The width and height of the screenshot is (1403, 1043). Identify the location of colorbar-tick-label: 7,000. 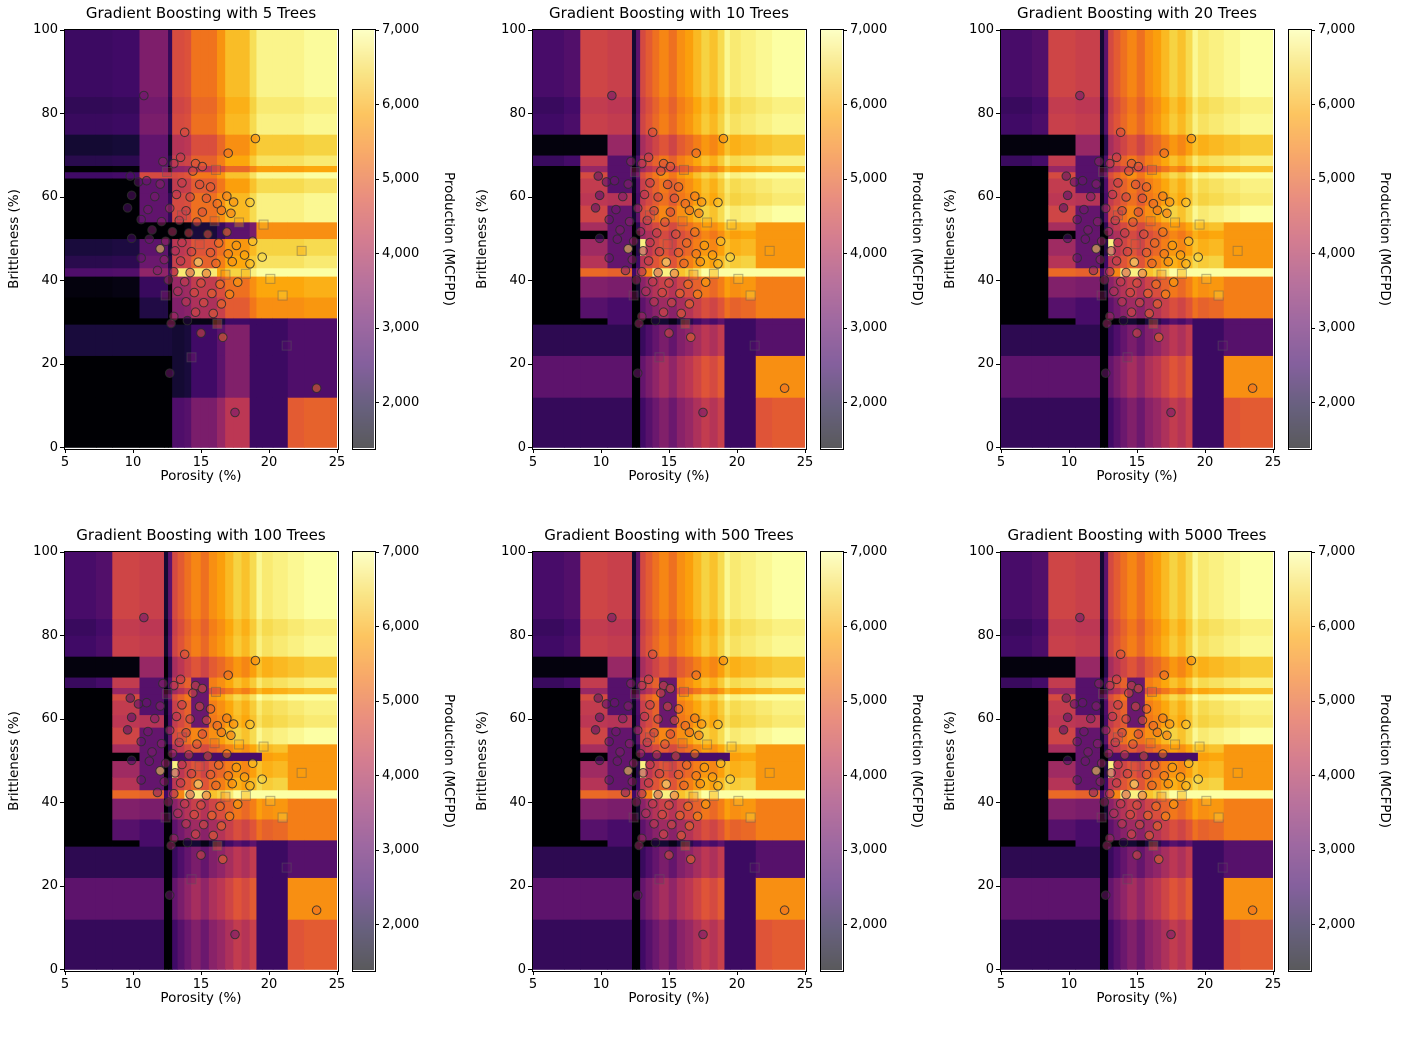
(401, 29).